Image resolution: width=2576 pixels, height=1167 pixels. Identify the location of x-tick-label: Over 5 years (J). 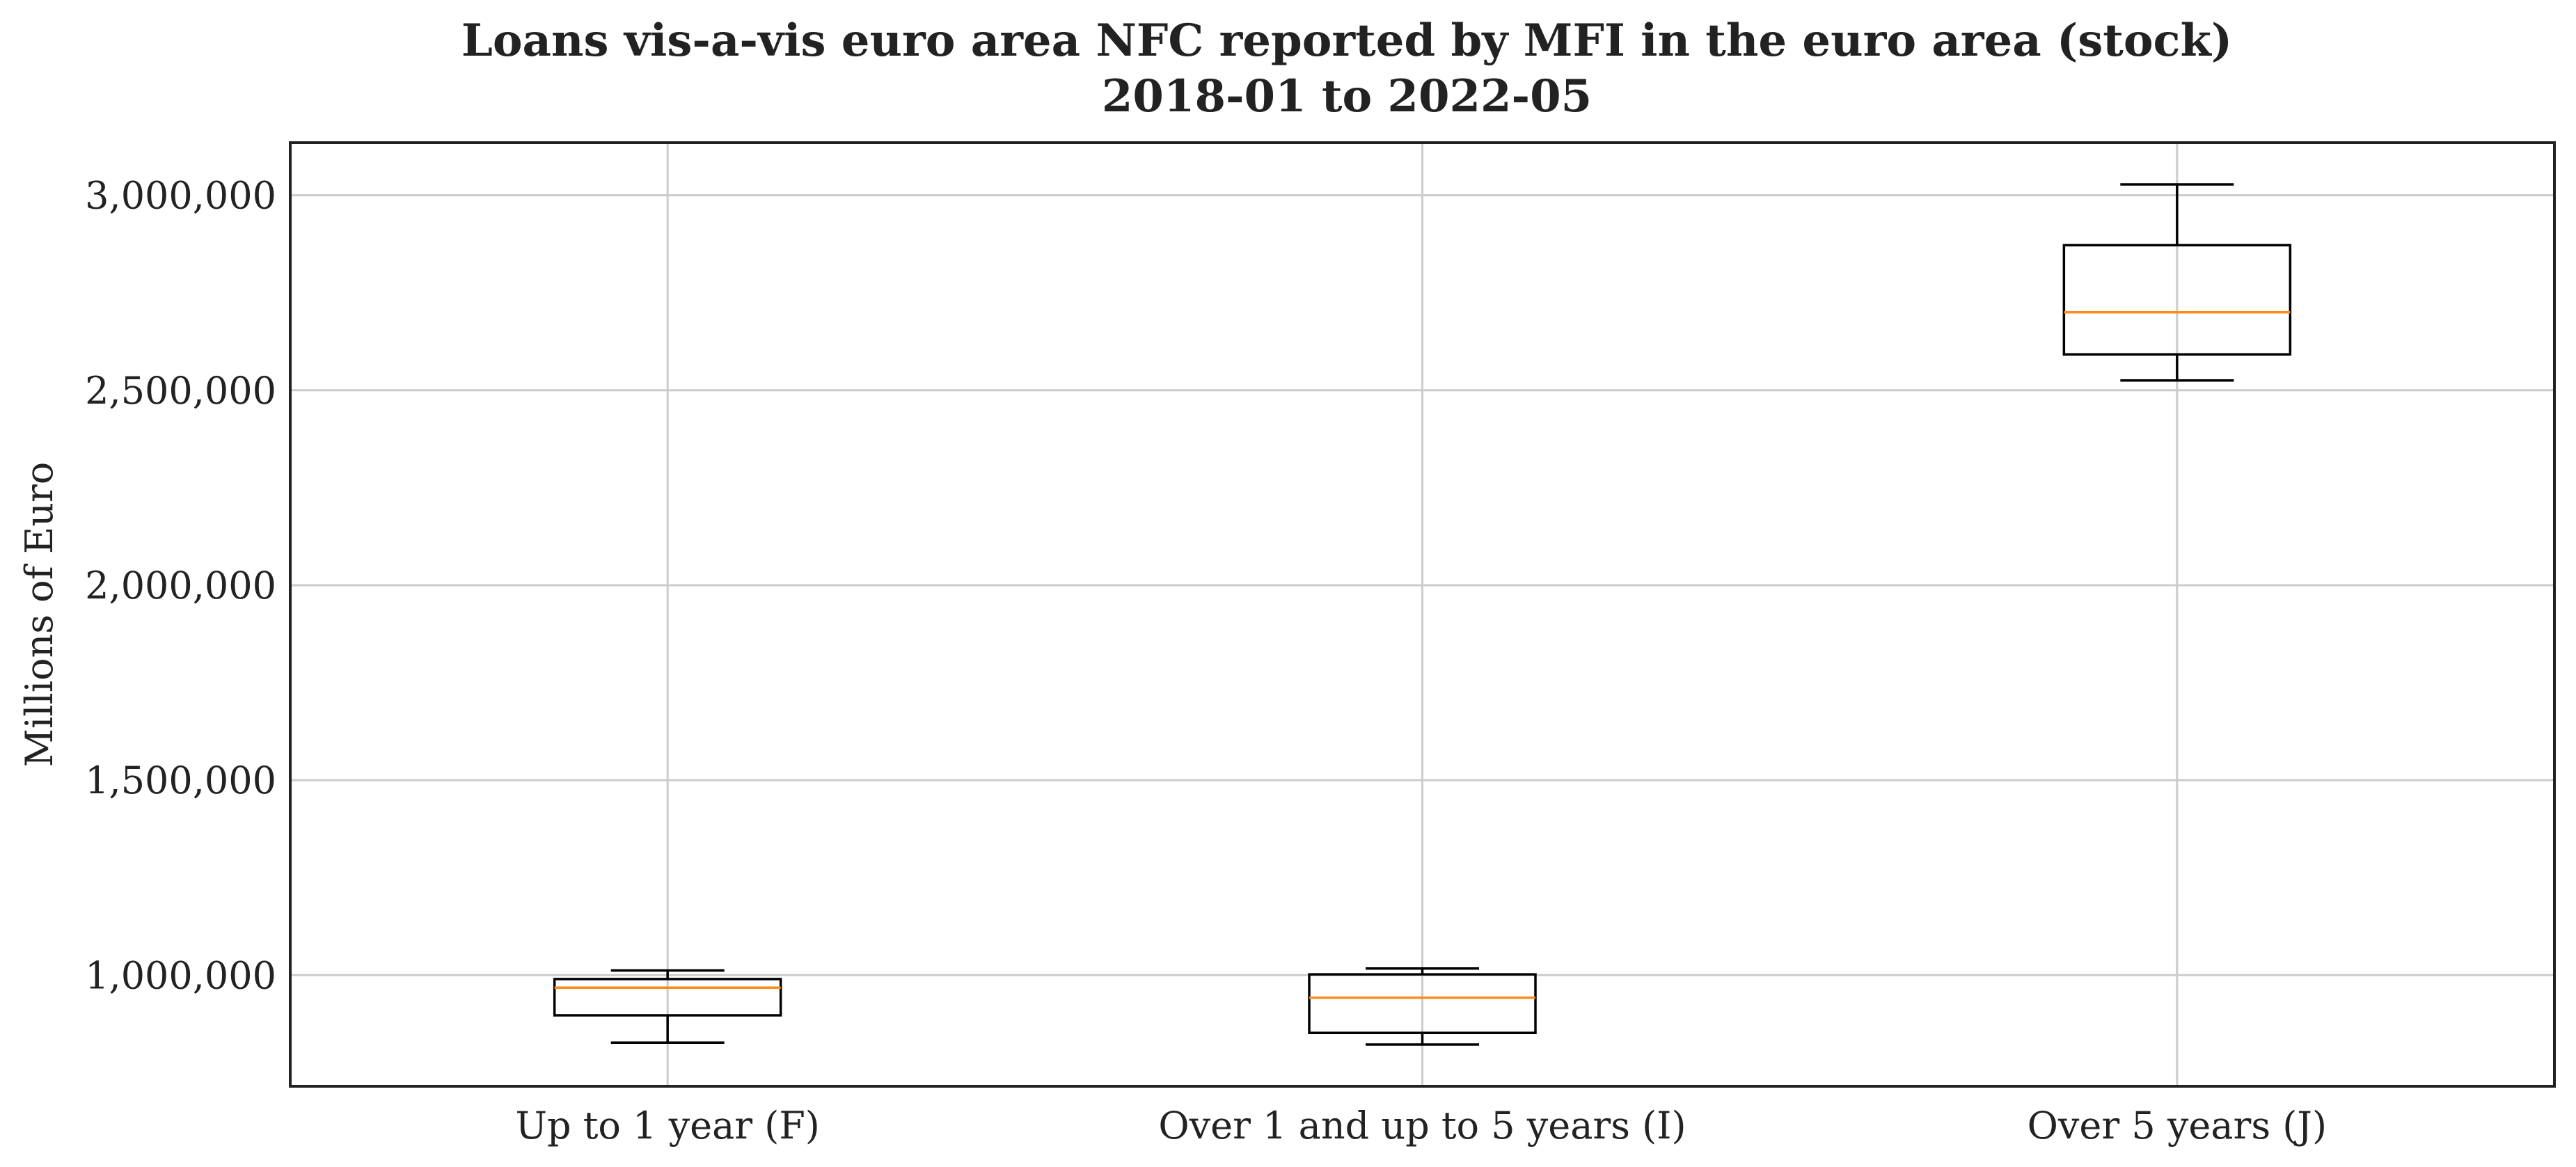
(2177, 1126).